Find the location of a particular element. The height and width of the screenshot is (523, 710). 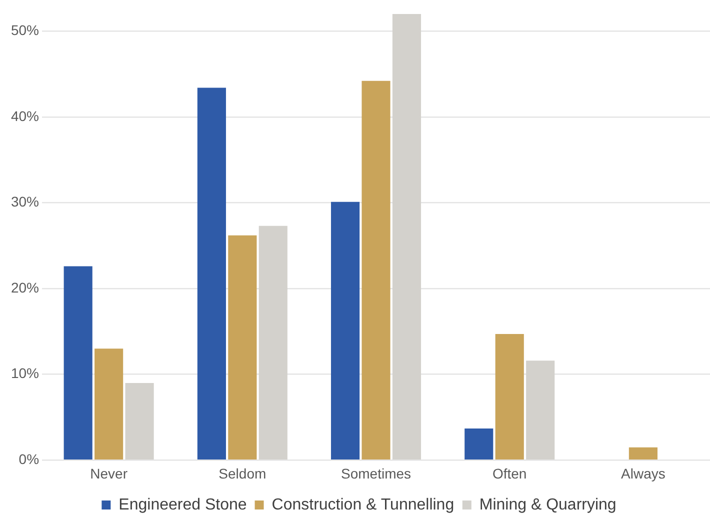

y-tick-label: 30% is located at coordinates (25, 202).